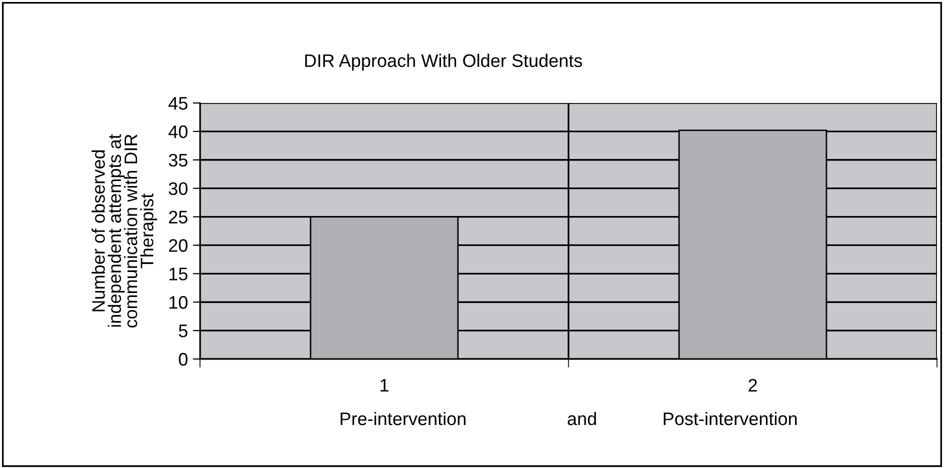  Describe the element at coordinates (443, 62) in the screenshot. I see `chart-title: DIR Approach With Older Students` at that location.